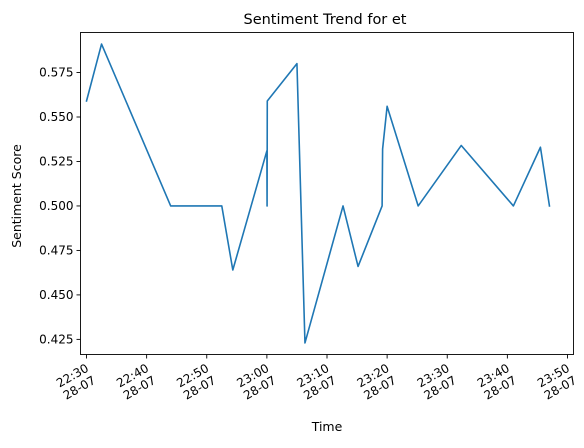 This screenshot has width=584, height=448. I want to click on y-axis-ticks: 0.425 0.450 0.475 0.500 0.525 0.550 0.575, so click(60, 206).